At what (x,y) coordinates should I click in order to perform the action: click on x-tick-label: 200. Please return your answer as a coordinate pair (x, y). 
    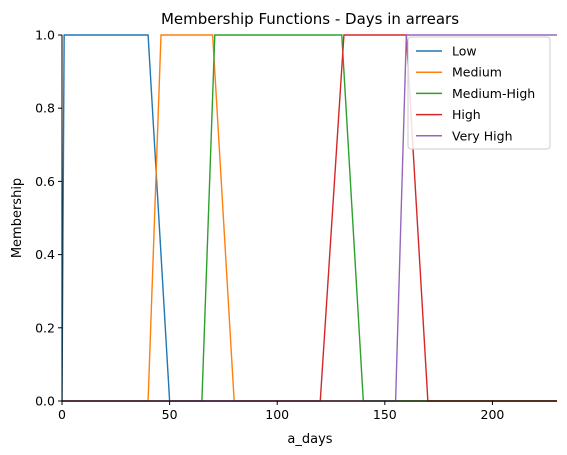
    Looking at the image, I should click on (493, 414).